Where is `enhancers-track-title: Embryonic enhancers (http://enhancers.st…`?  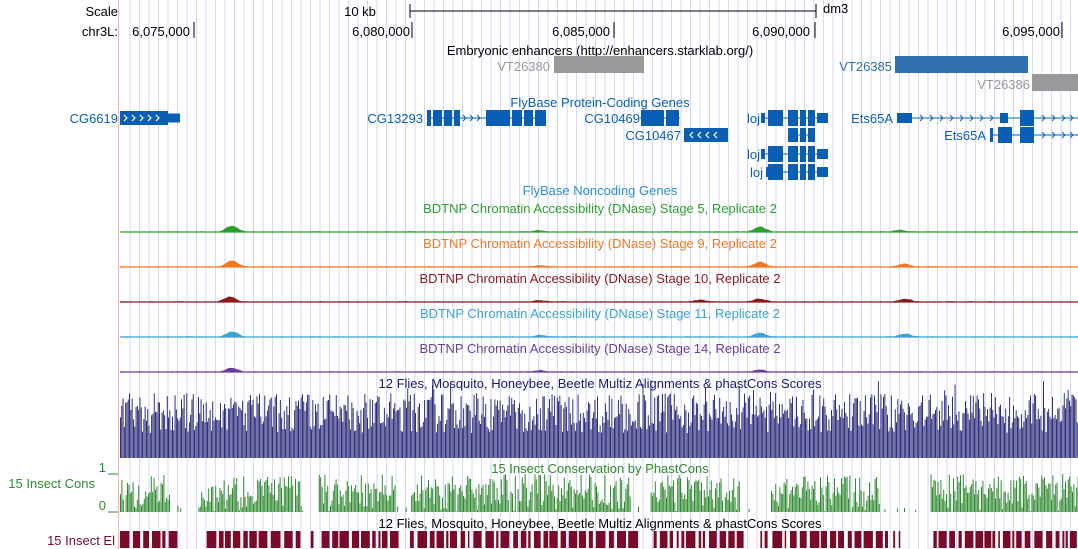 enhancers-track-title: Embryonic enhancers (http://enhancers.st… is located at coordinates (600, 50).